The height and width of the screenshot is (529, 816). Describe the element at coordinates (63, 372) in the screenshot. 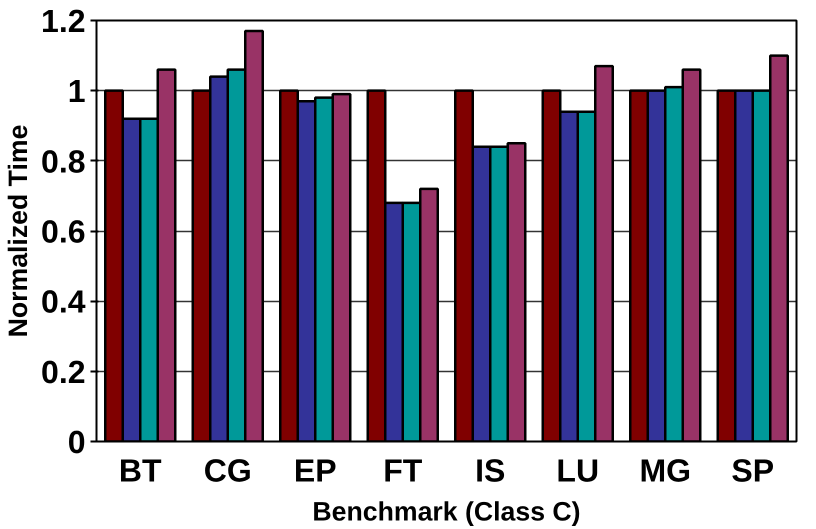

I see `y-tick-label: 0.2` at that location.